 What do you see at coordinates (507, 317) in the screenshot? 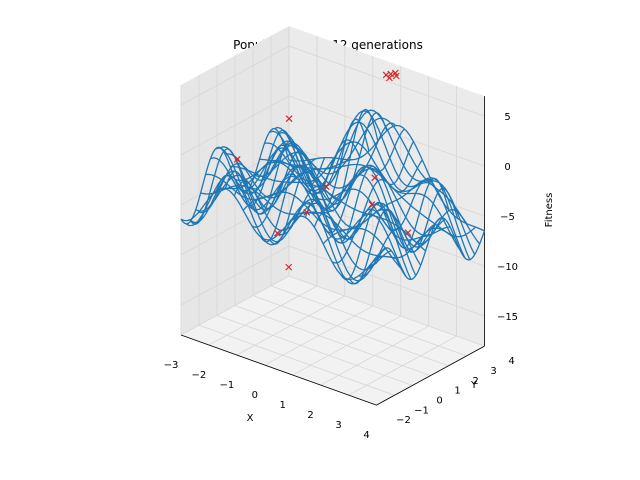
I see `z-tick-label: −15` at bounding box center [507, 317].